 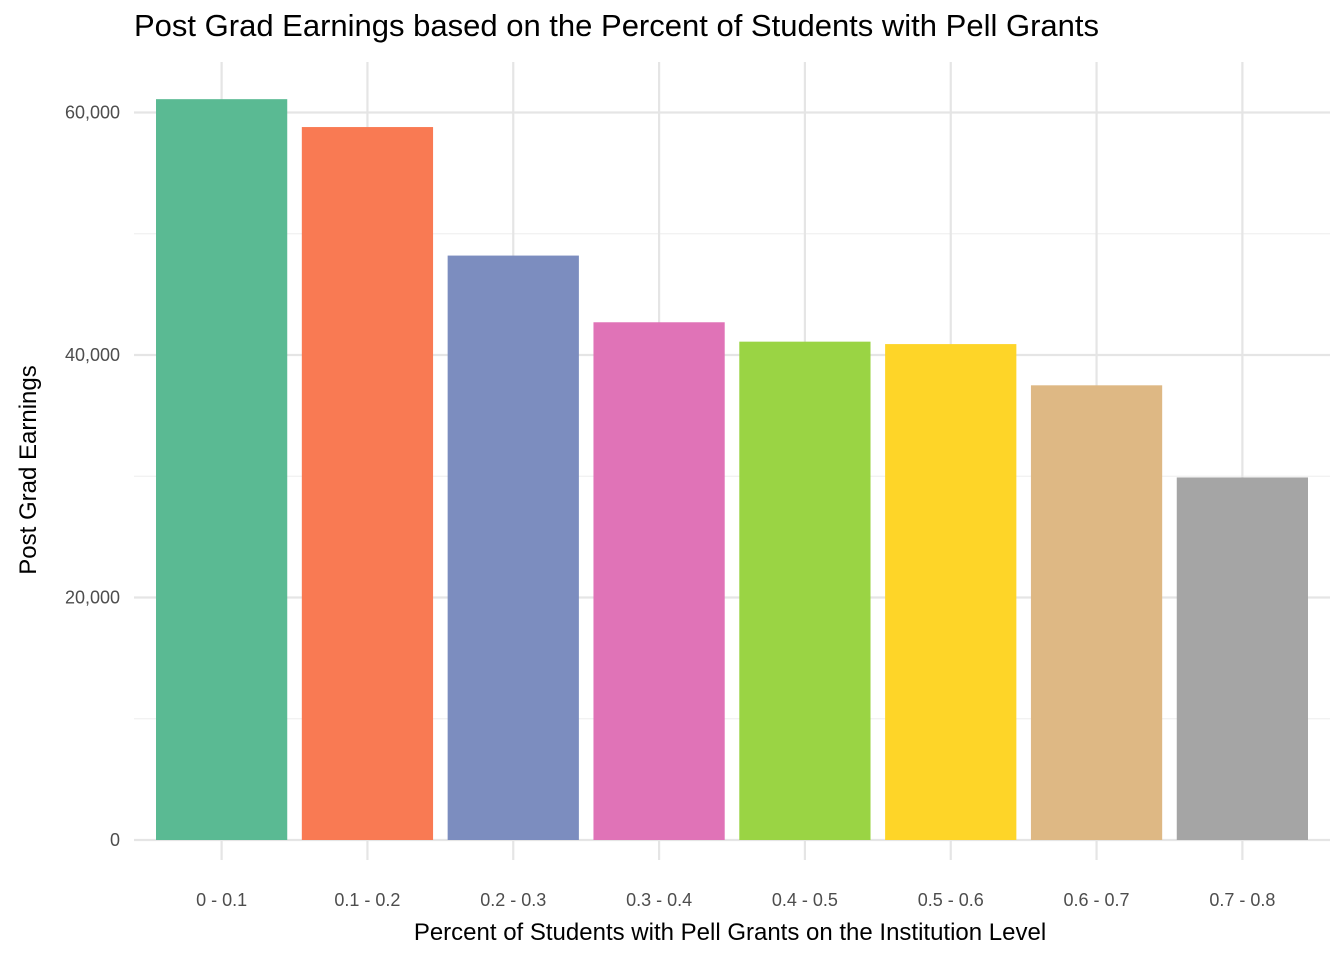 What do you see at coordinates (367, 484) in the screenshot?
I see `bar-0.1-0.2` at bounding box center [367, 484].